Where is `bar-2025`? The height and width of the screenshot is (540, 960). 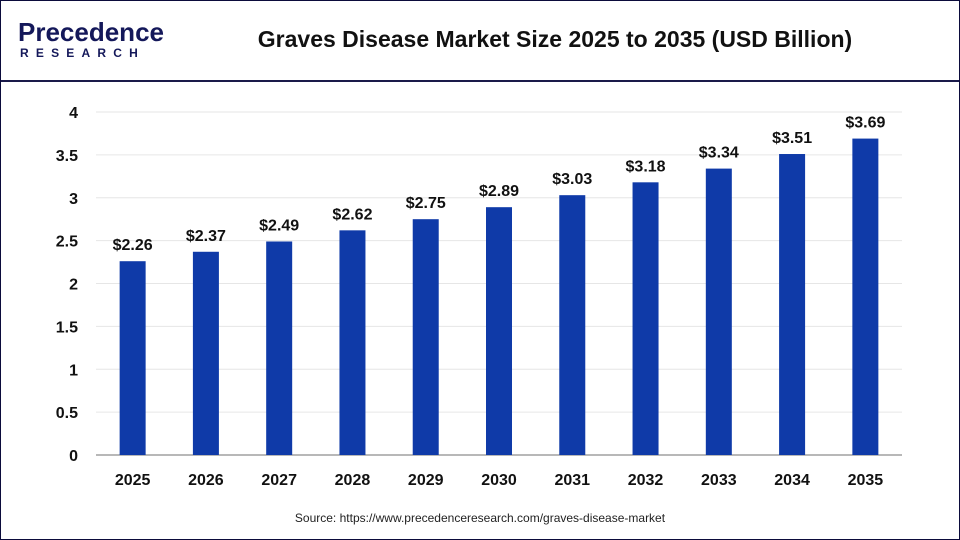 bar-2025 is located at coordinates (132, 358).